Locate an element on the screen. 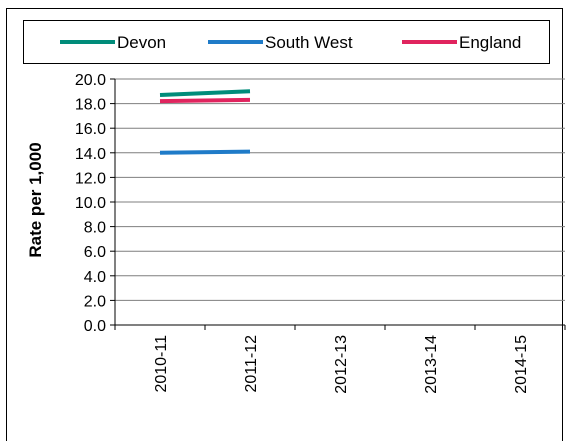  legend-entry-label: Devon is located at coordinates (141, 42).